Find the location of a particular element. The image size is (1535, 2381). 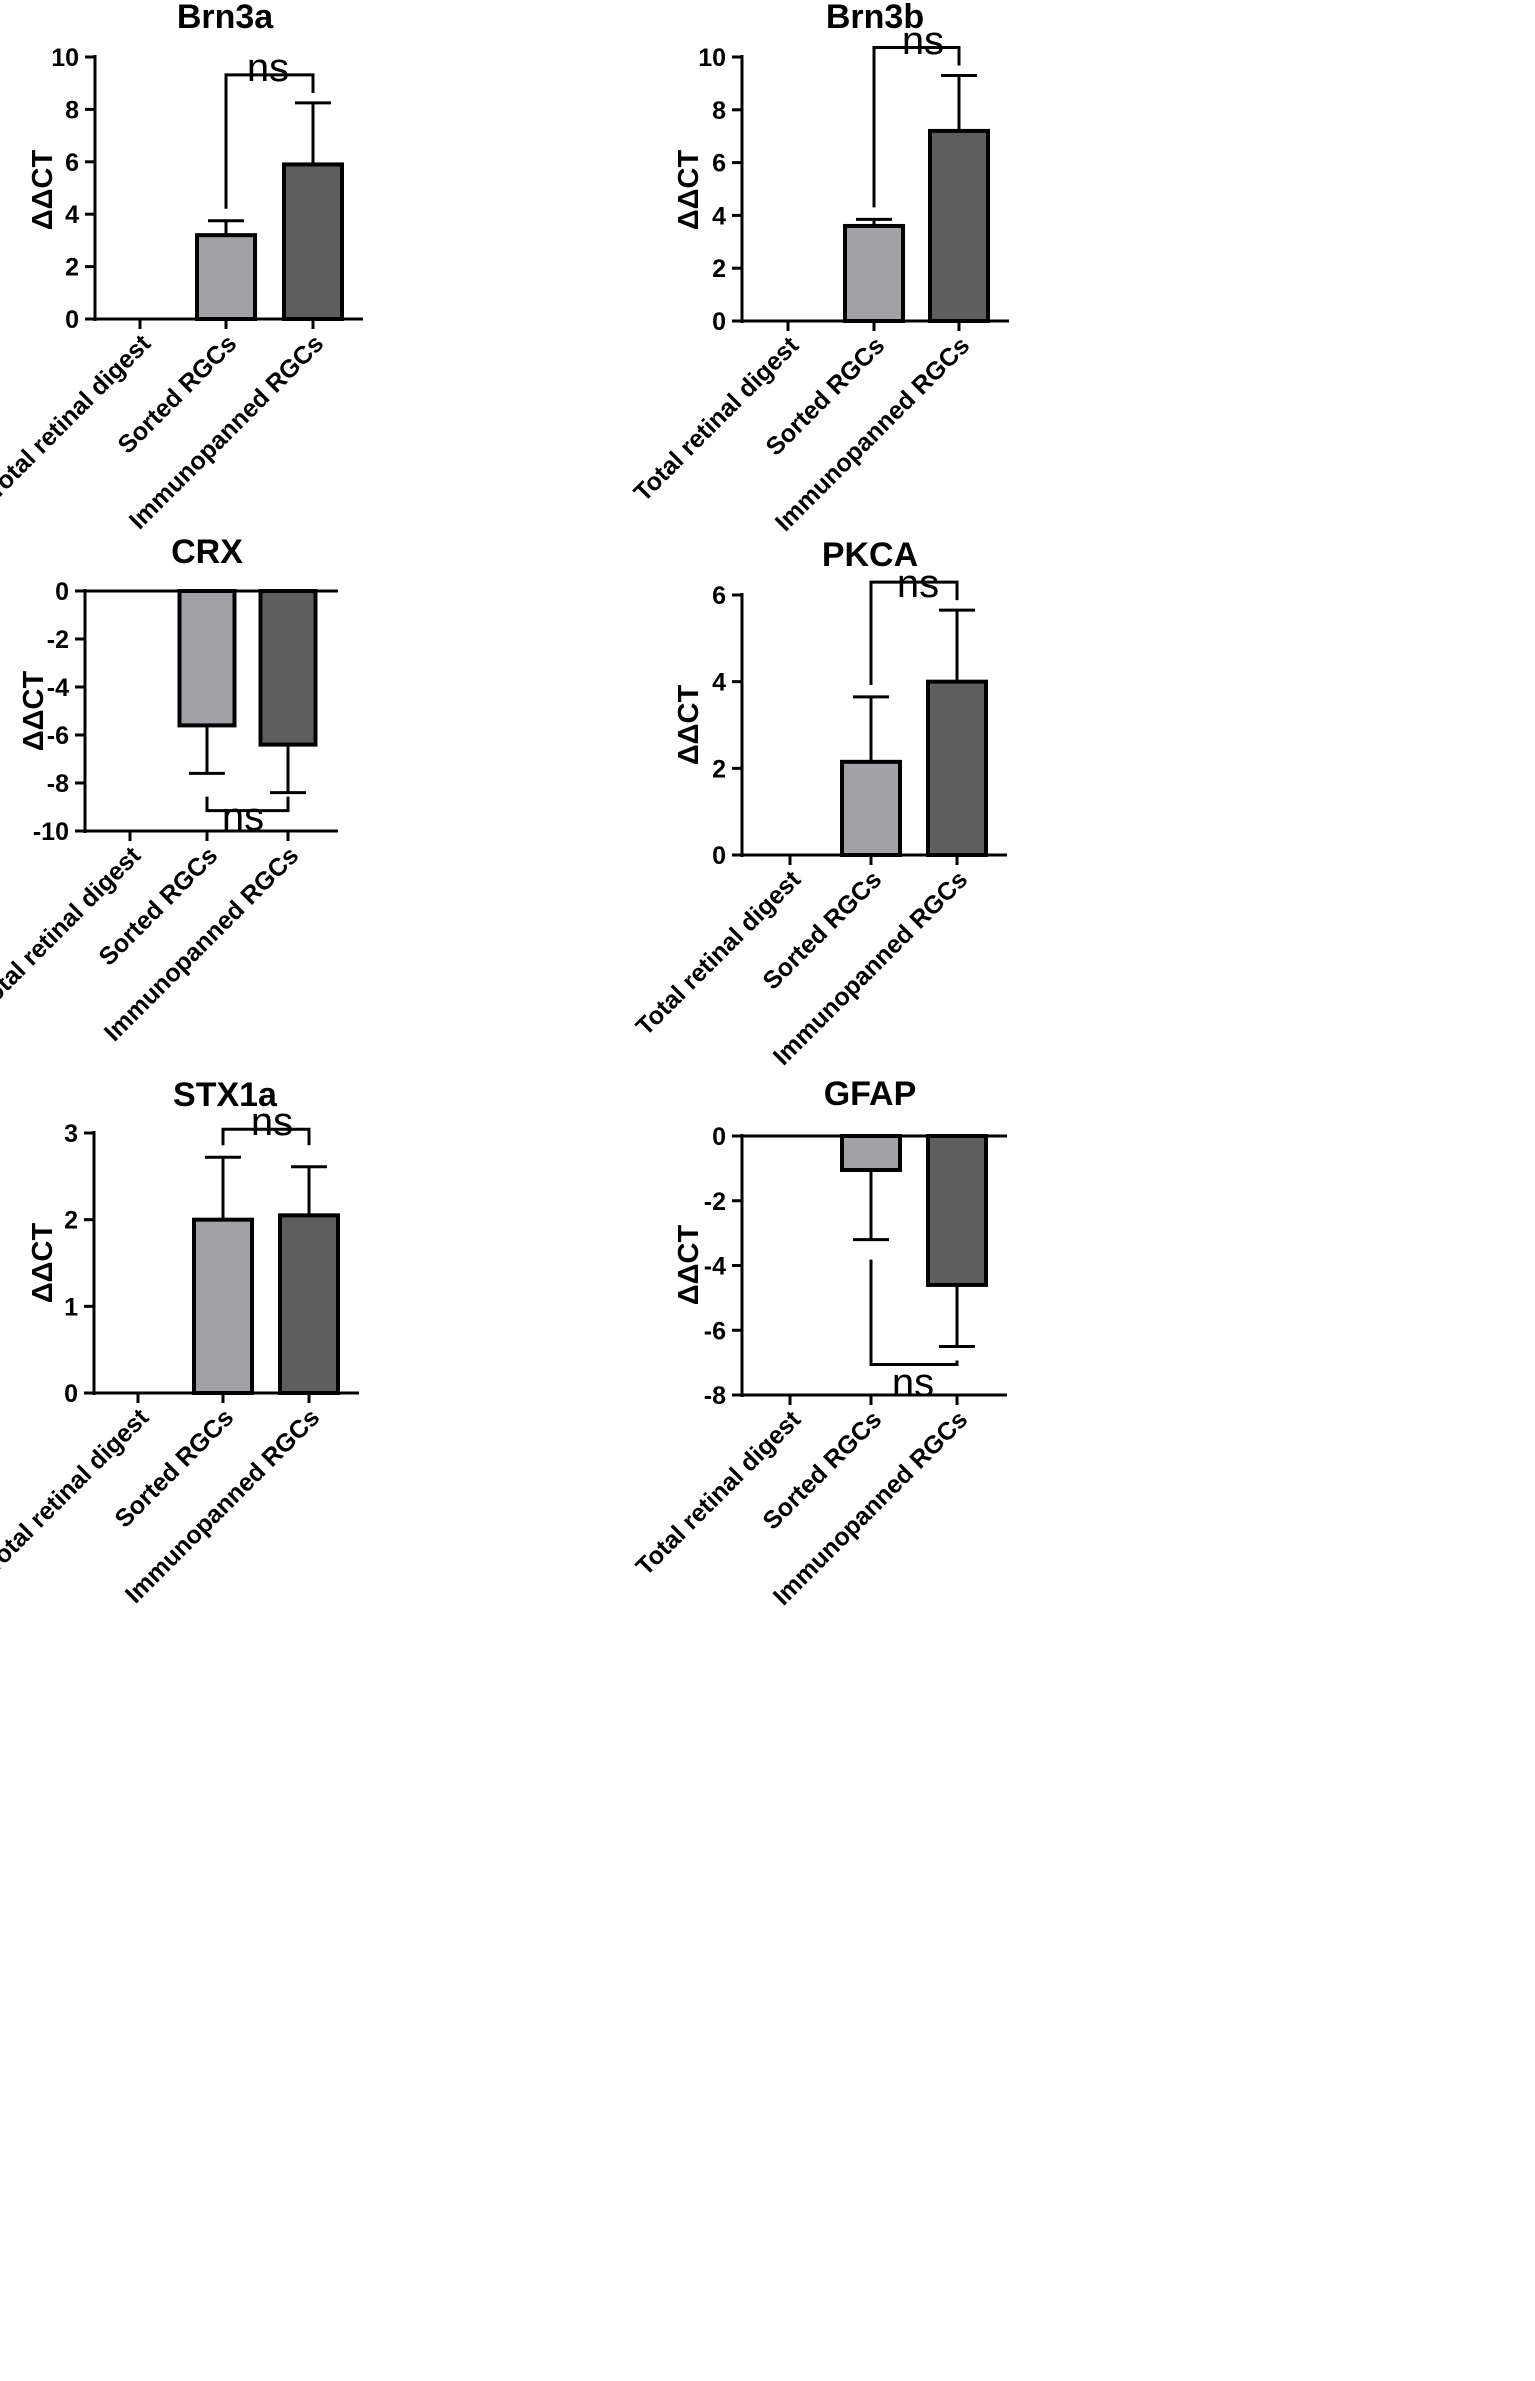

chart-title: Brn3b is located at coordinates (875, 18).